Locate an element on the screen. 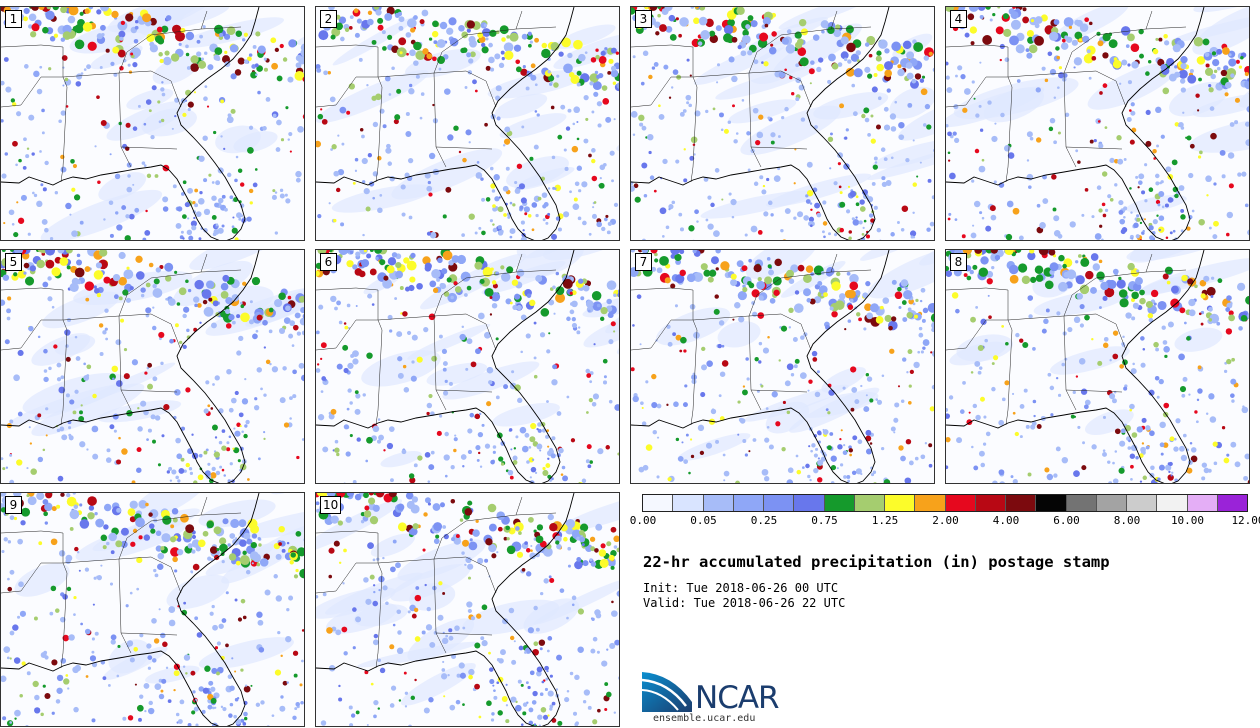  panel-label: 1 is located at coordinates (13, 19).